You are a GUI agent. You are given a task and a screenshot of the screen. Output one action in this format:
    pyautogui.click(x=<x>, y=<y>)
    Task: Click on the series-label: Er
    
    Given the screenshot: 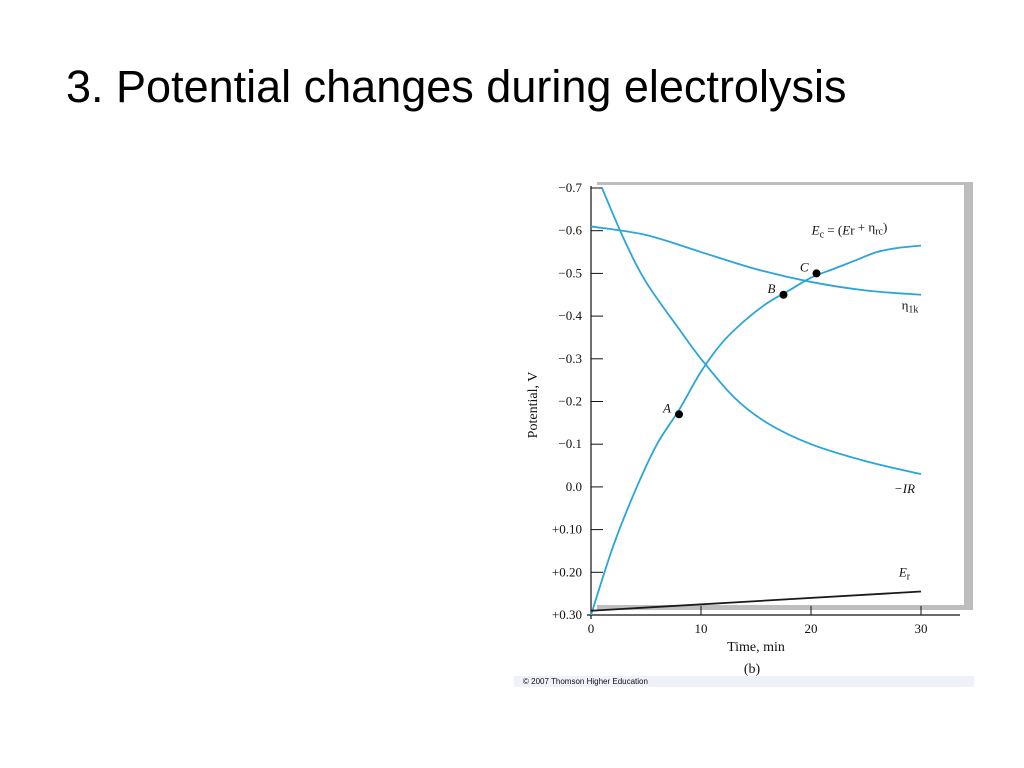 What is the action you would take?
    pyautogui.click(x=904, y=573)
    